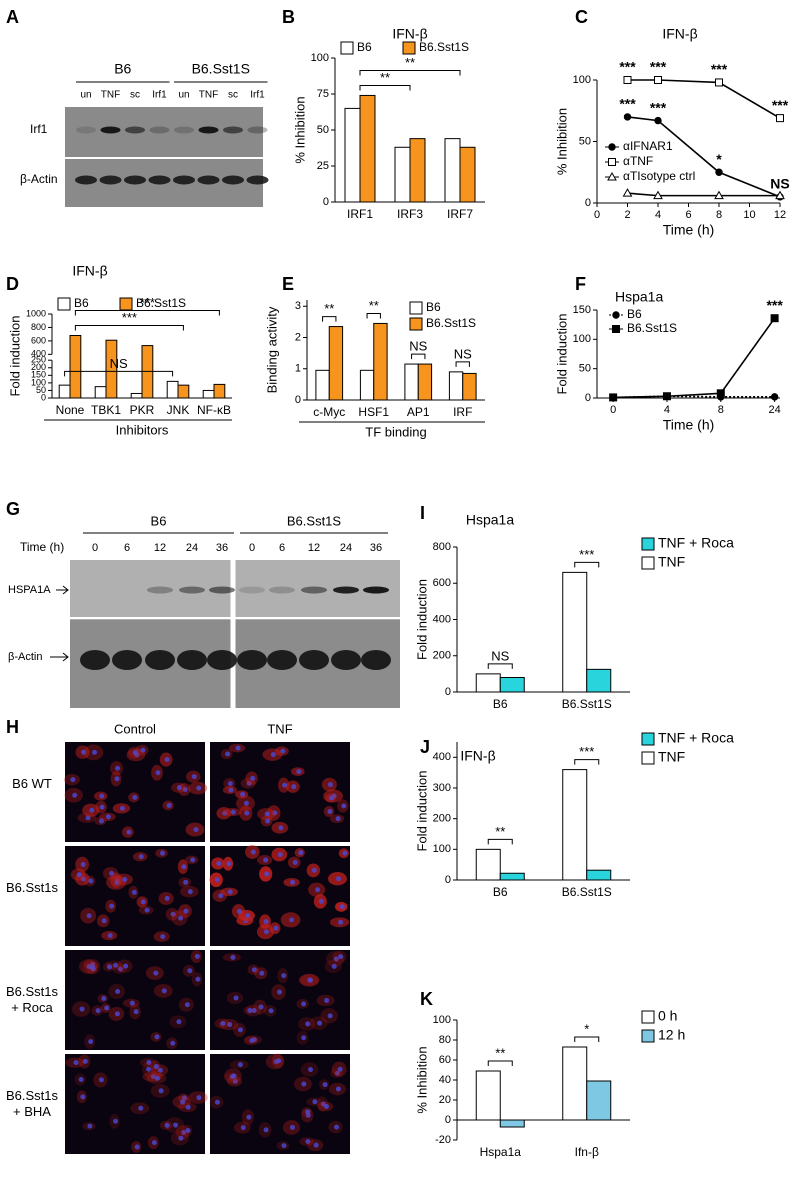  I want to click on panel-letter: G, so click(13, 509).